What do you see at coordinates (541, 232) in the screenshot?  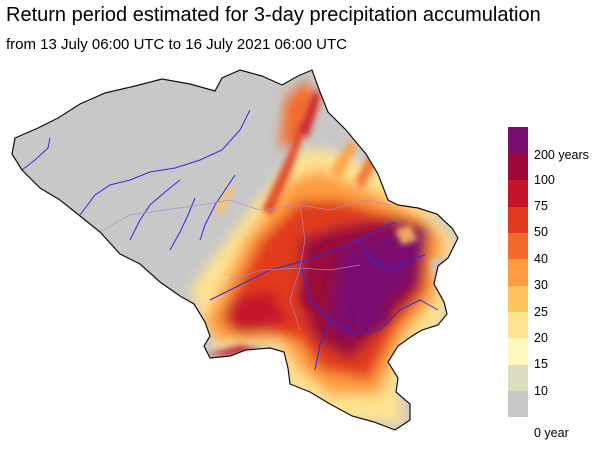 I see `legend-label: 50` at bounding box center [541, 232].